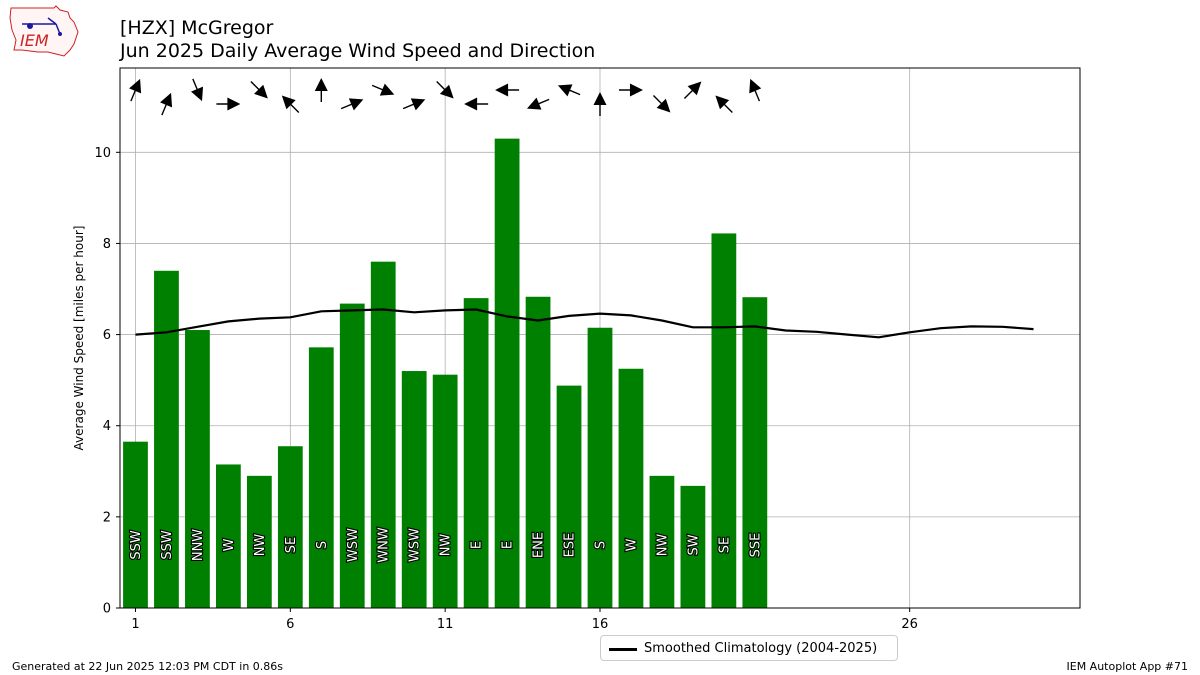 This screenshot has height=675, width=1200. I want to click on direction-label: S, so click(322, 545).